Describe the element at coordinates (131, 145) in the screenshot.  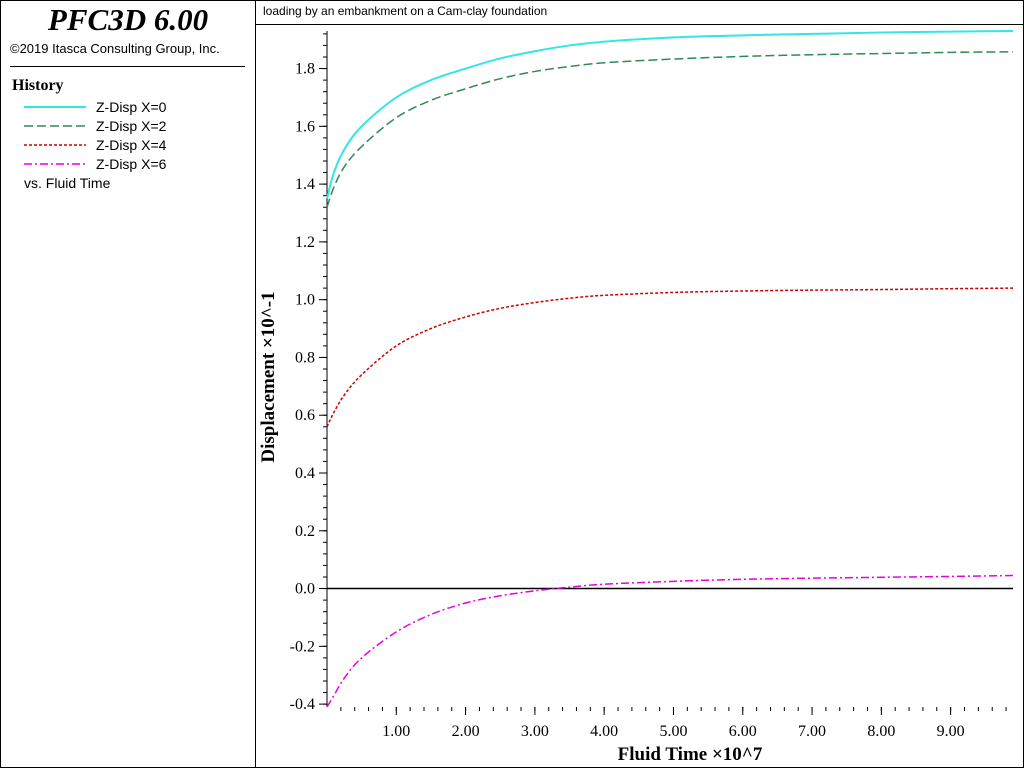
I see `legend-label: Z-Disp X=4` at that location.